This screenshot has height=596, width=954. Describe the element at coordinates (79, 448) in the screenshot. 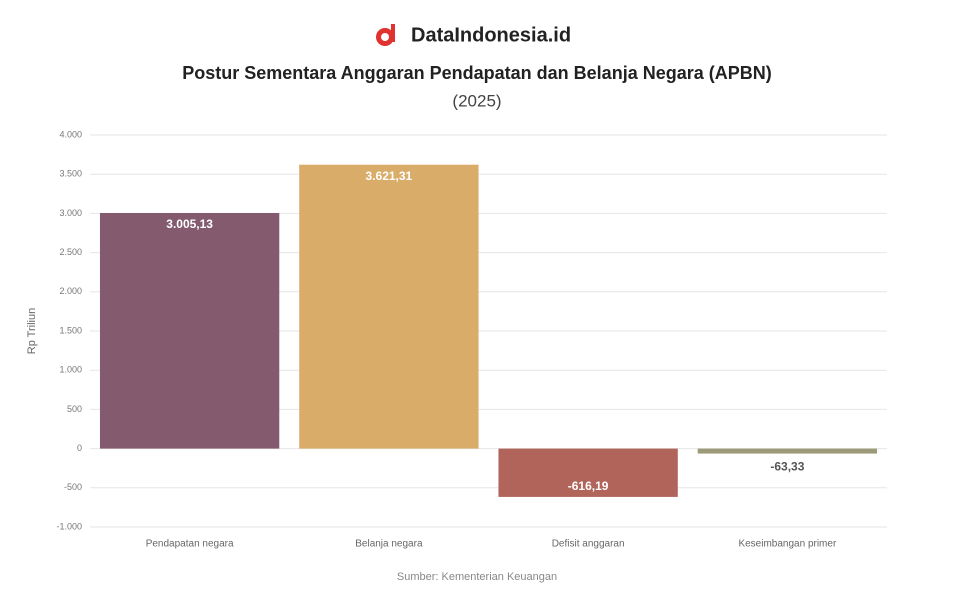

I see `y-tick-label: 0` at that location.